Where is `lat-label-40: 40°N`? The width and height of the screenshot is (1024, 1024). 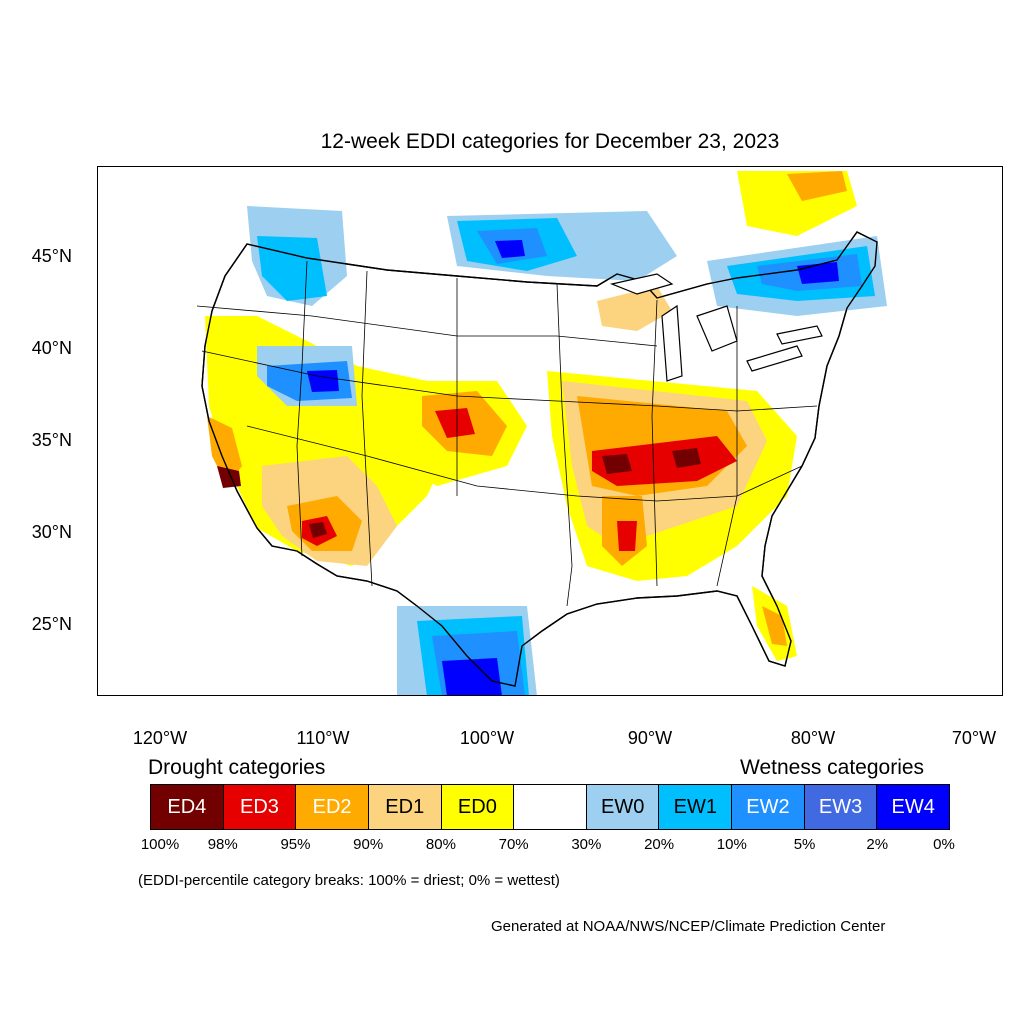
lat-label-40: 40°N is located at coordinates (51, 348).